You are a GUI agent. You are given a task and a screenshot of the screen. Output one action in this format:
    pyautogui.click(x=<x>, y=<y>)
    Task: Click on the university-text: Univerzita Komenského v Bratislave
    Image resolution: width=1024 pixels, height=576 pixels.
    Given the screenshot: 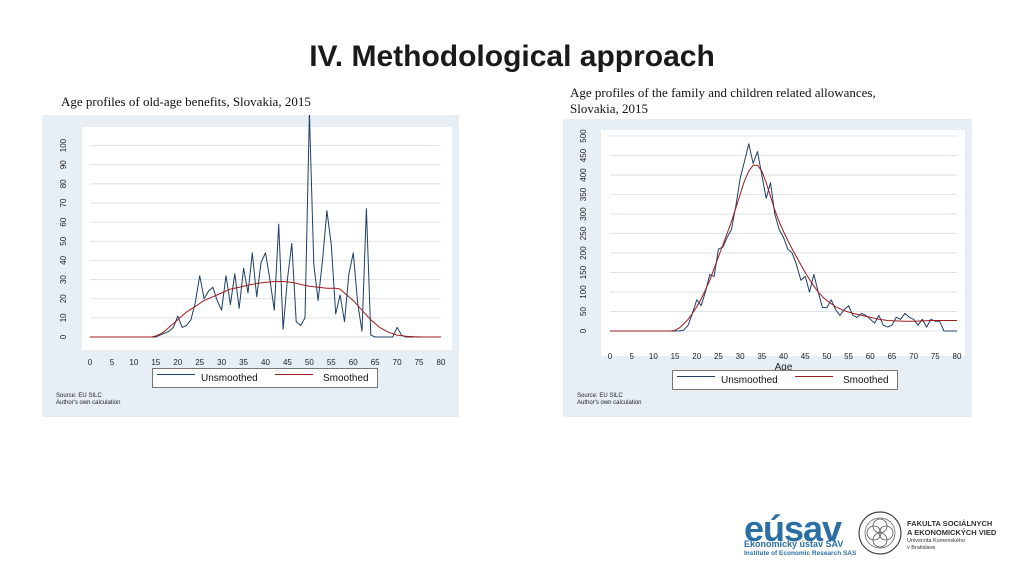 What is the action you would take?
    pyautogui.click(x=936, y=544)
    